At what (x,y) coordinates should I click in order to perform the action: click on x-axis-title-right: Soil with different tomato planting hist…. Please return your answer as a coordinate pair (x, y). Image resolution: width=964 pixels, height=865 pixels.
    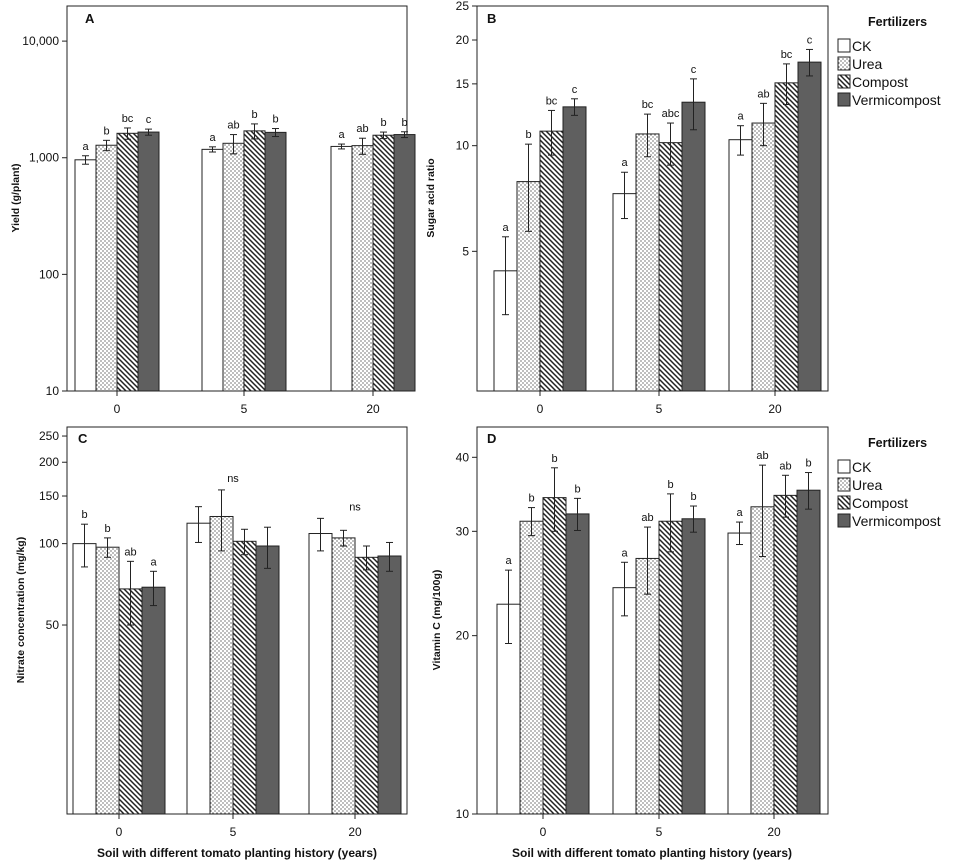
    Looking at the image, I should click on (652, 853).